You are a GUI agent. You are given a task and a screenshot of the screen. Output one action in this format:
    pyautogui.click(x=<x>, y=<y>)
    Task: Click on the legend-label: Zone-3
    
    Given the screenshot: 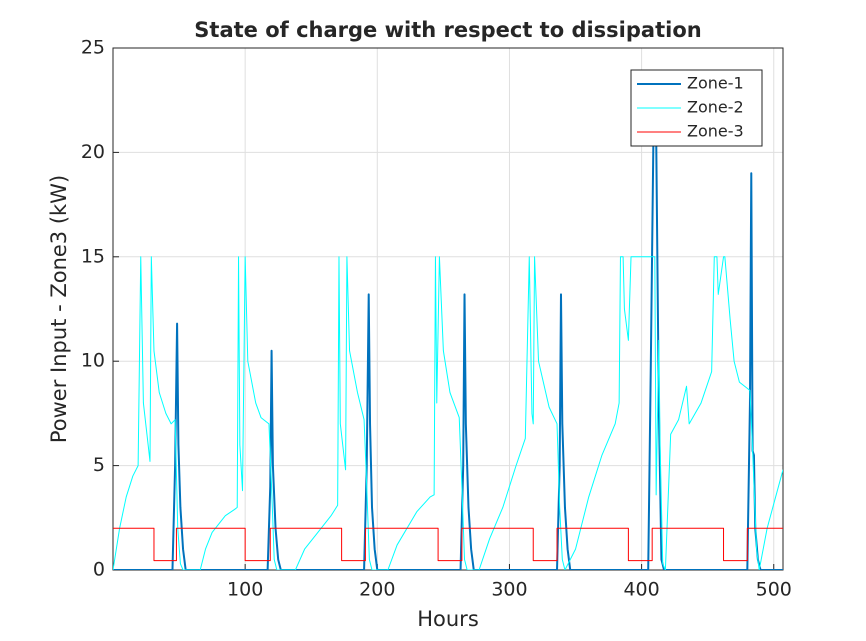 What is the action you would take?
    pyautogui.click(x=715, y=131)
    